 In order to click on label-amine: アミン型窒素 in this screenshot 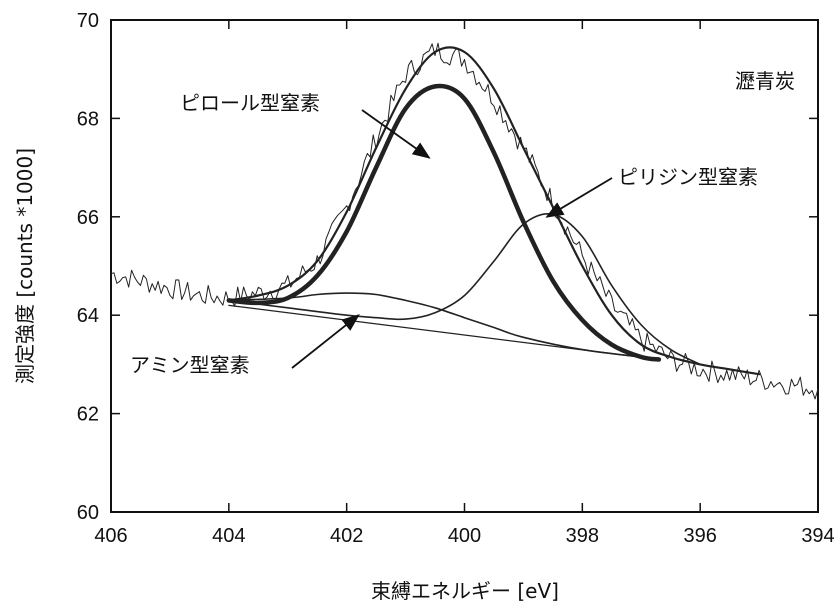, I will do `click(190, 365)`.